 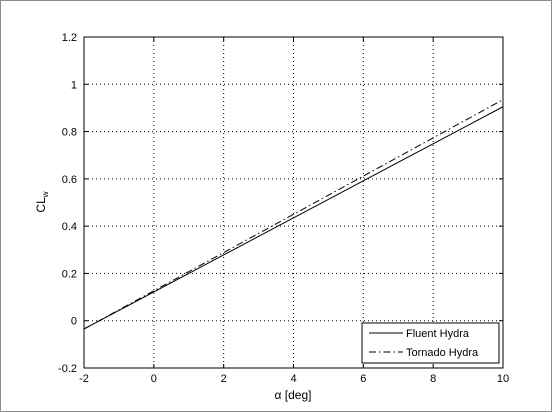 I want to click on legend-label-tornado-hydra: Tornado Hydra, so click(x=442, y=353).